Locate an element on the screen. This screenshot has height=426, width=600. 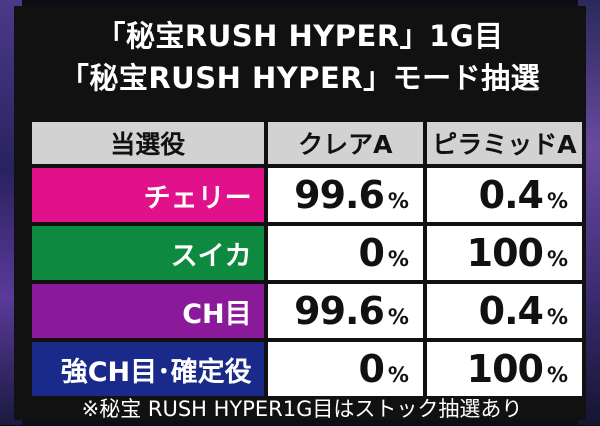
row-label: スイカ is located at coordinates (148, 253).